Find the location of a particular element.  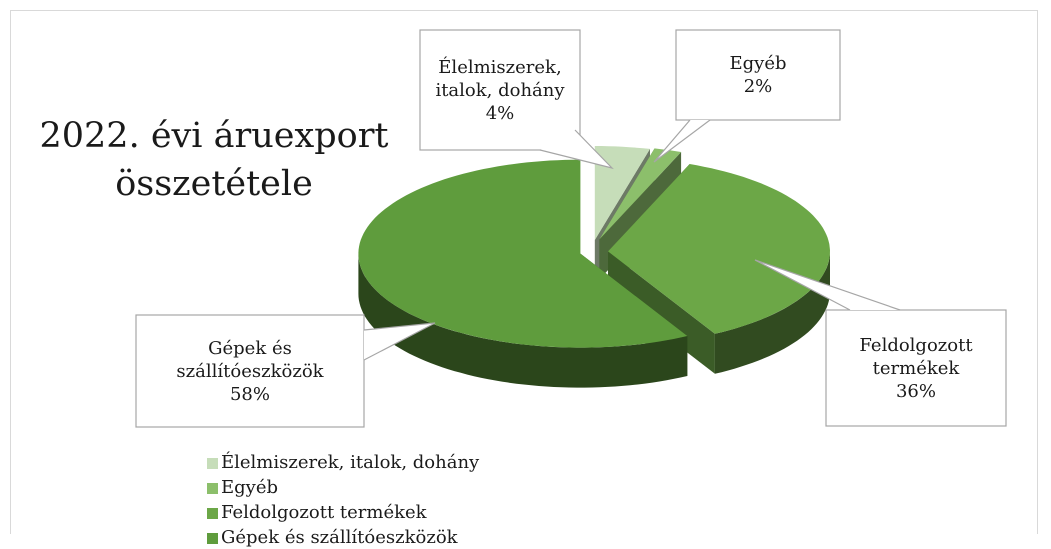

data-label-value: 36% is located at coordinates (915, 391).